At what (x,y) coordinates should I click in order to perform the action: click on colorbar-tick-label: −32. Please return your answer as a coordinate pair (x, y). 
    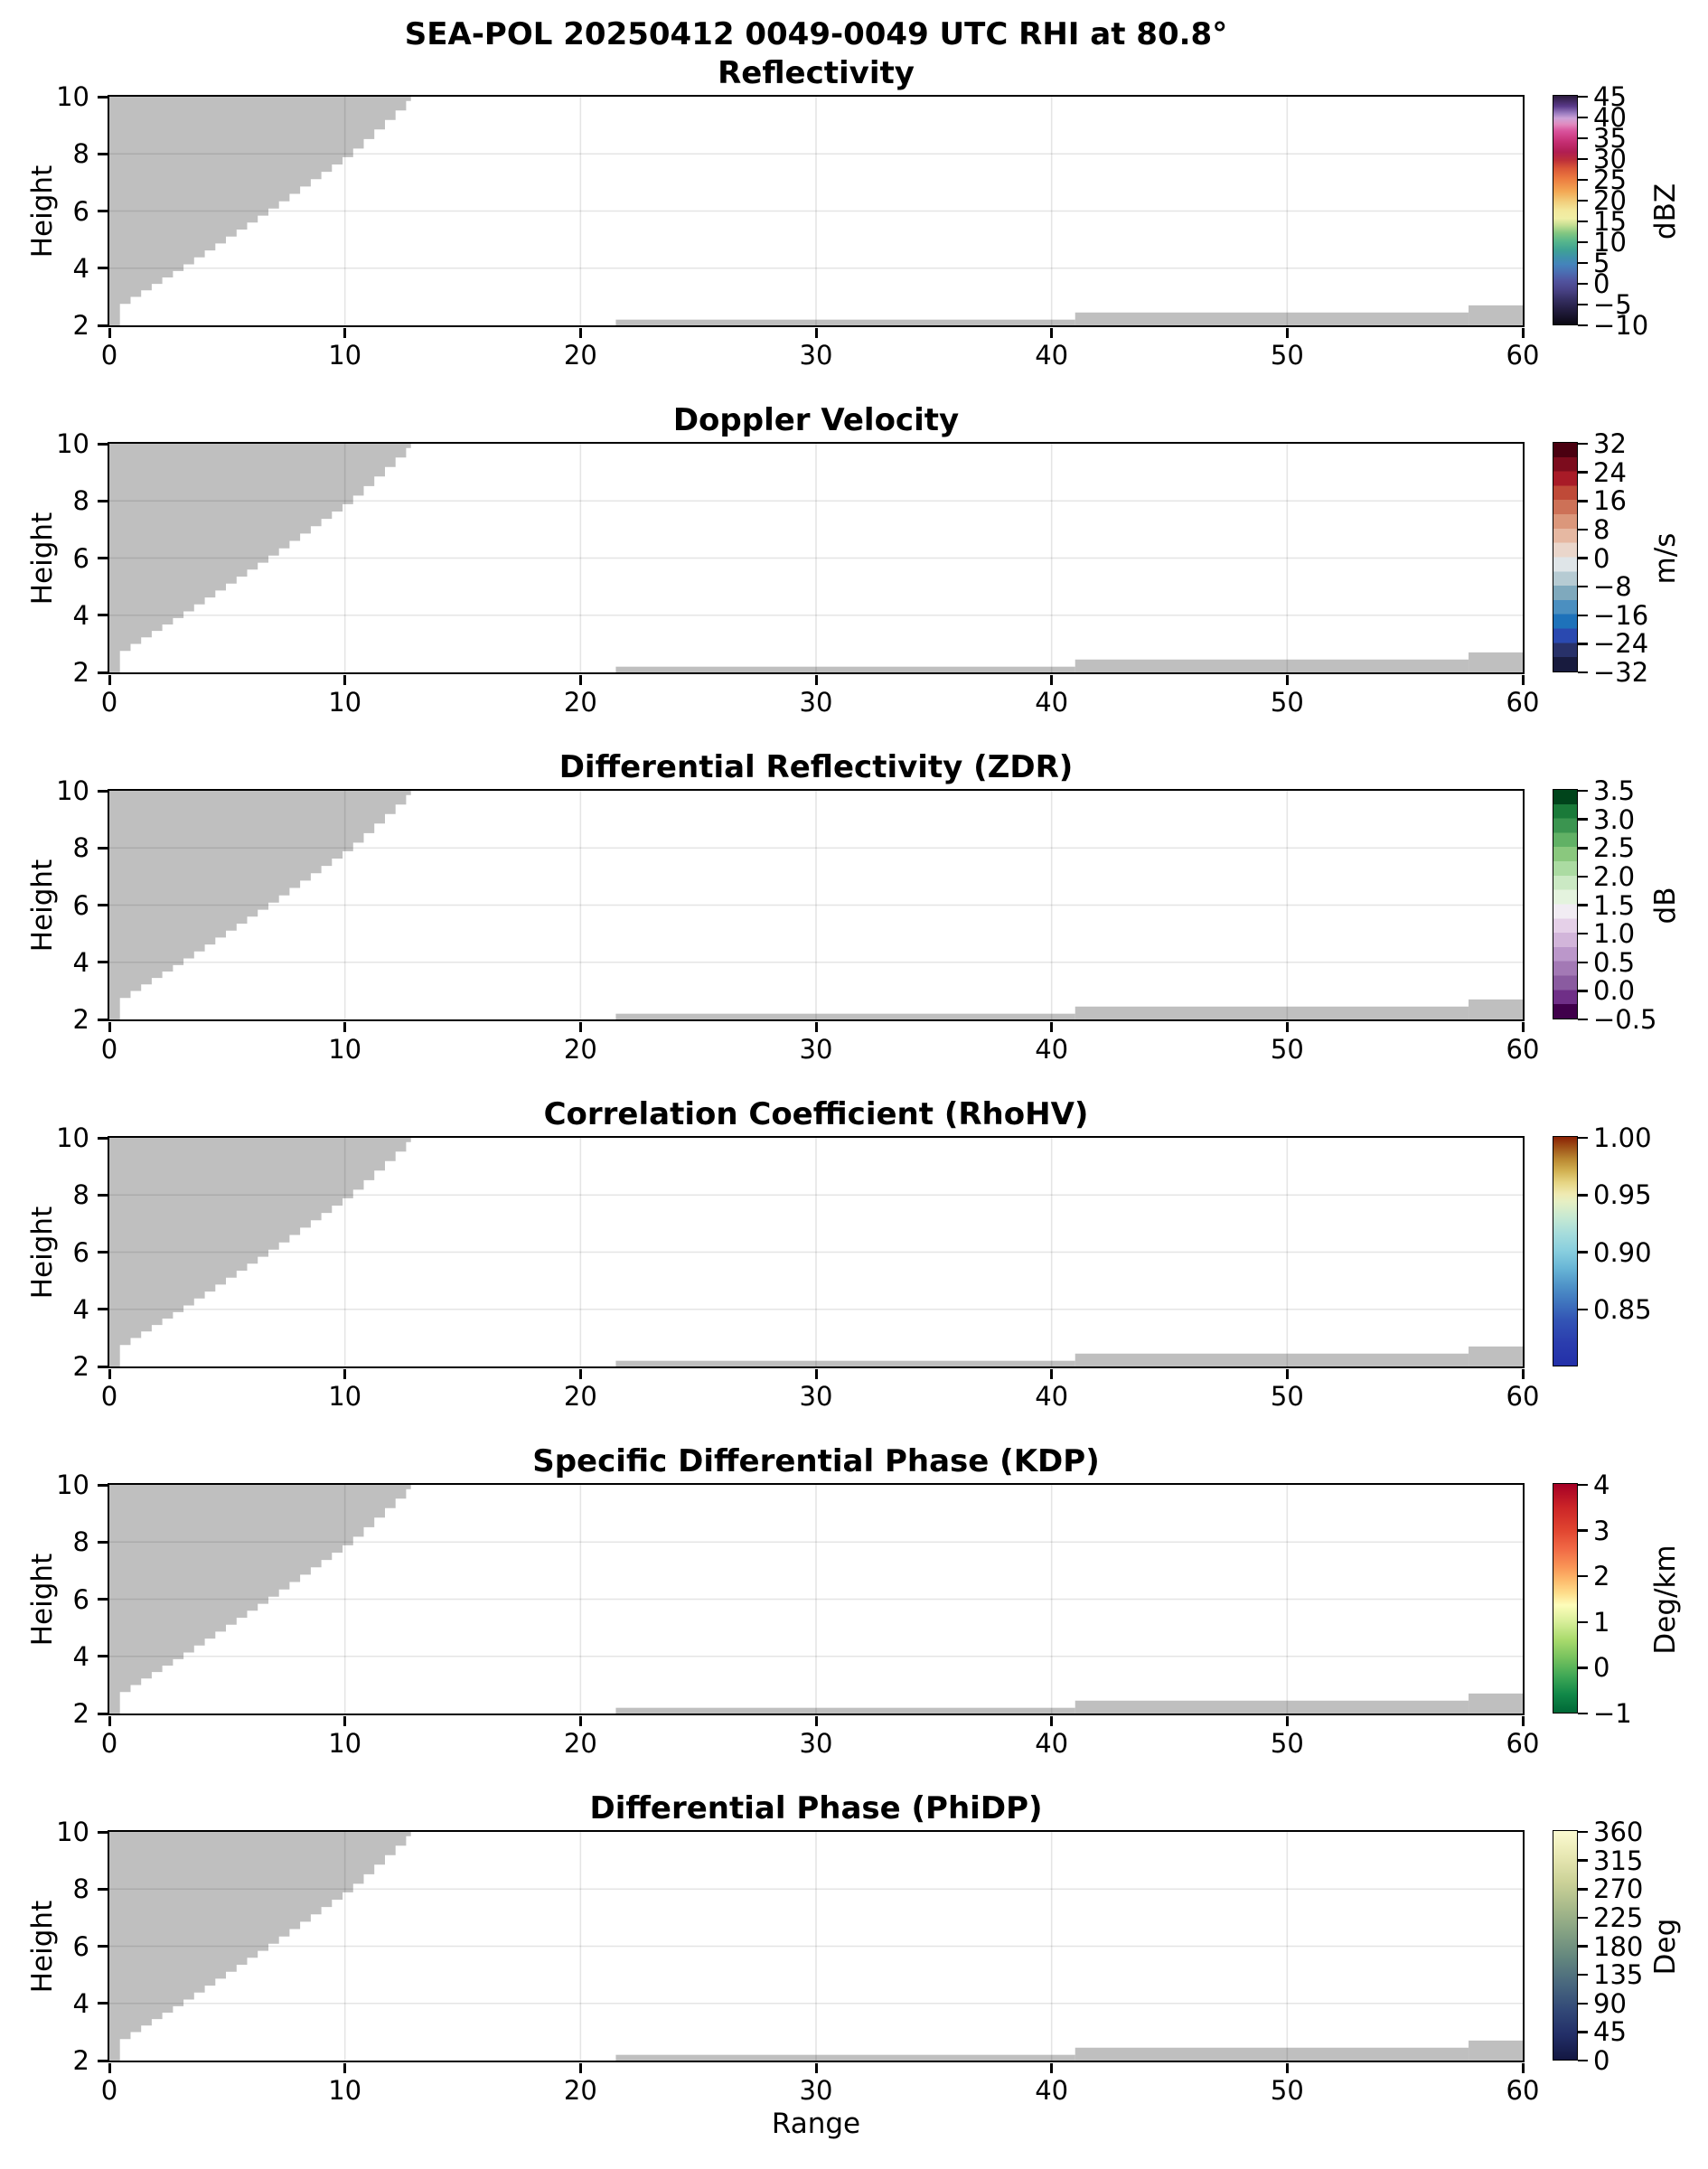
    Looking at the image, I should click on (1621, 673).